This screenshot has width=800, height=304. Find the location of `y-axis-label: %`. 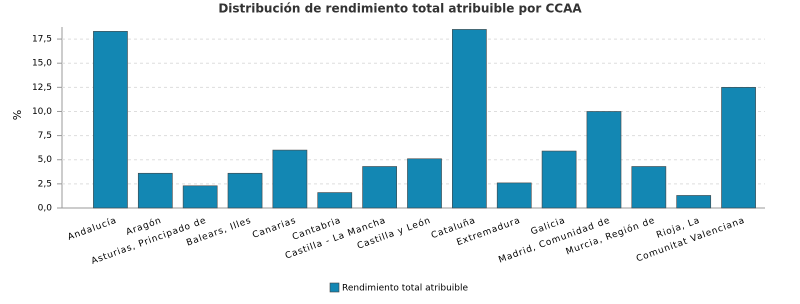

y-axis-label: % is located at coordinates (17, 115).